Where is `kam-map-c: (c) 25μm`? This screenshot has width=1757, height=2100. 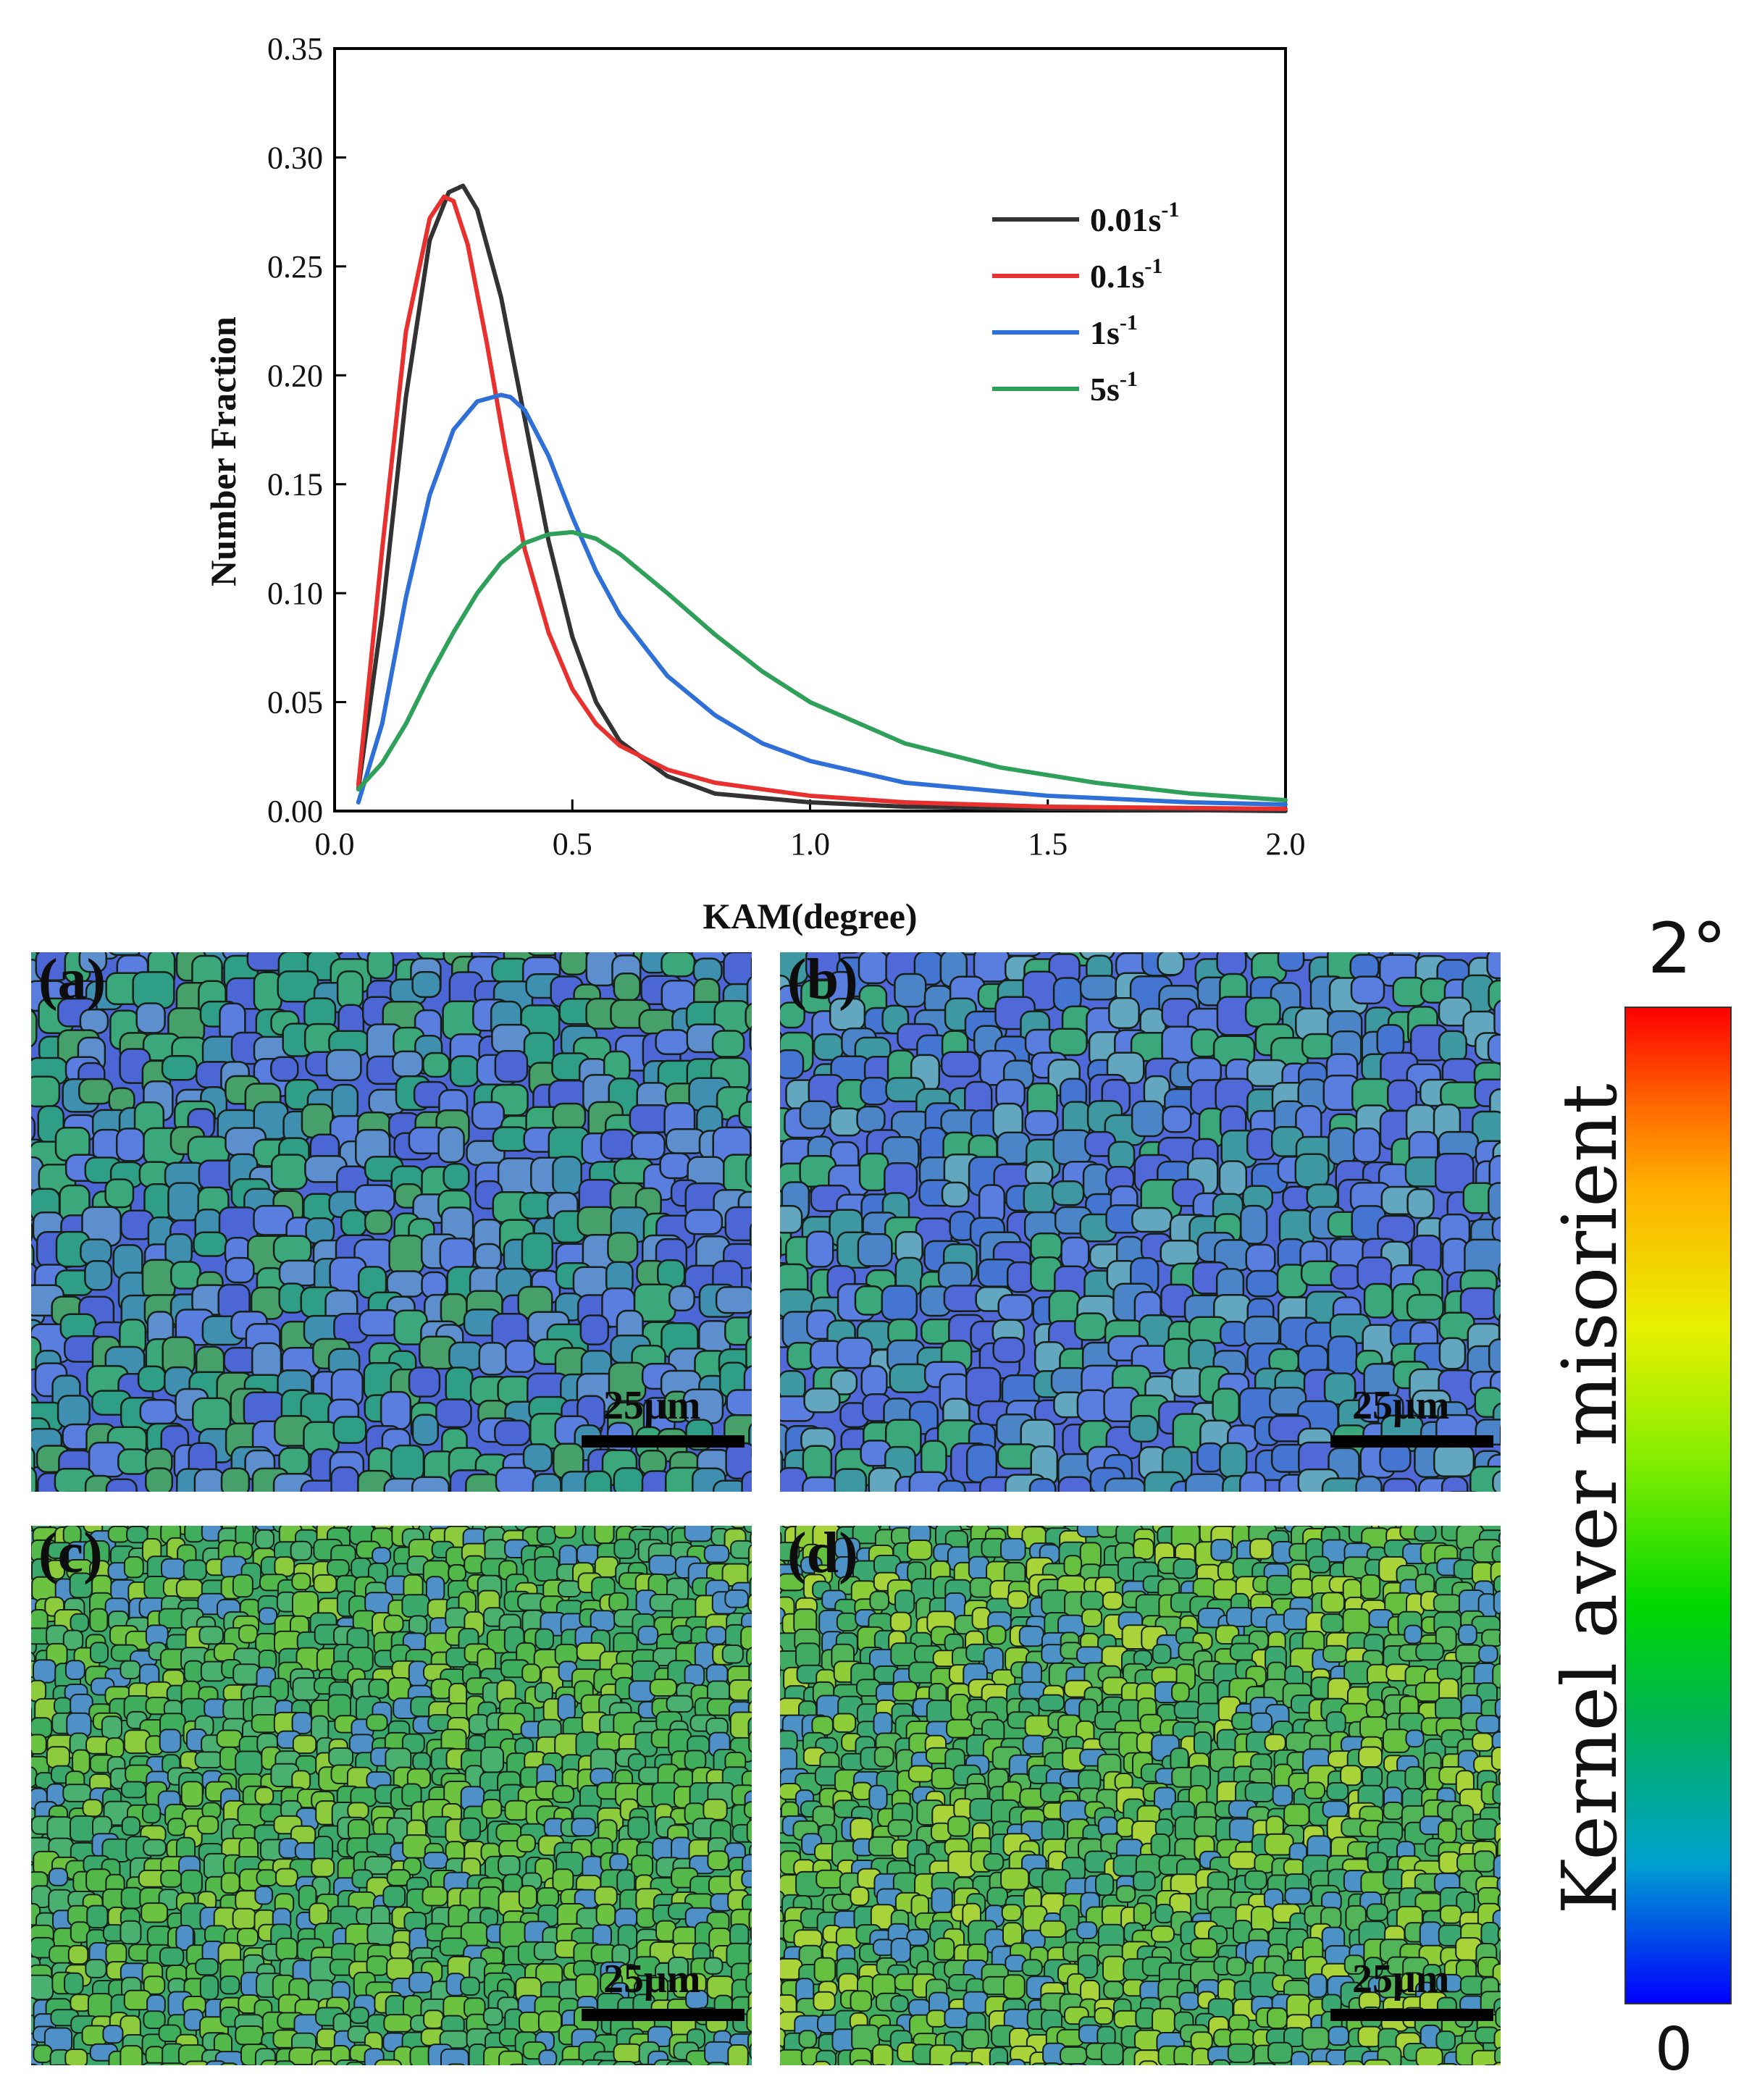
kam-map-c: (c) 25μm is located at coordinates (392, 1795).